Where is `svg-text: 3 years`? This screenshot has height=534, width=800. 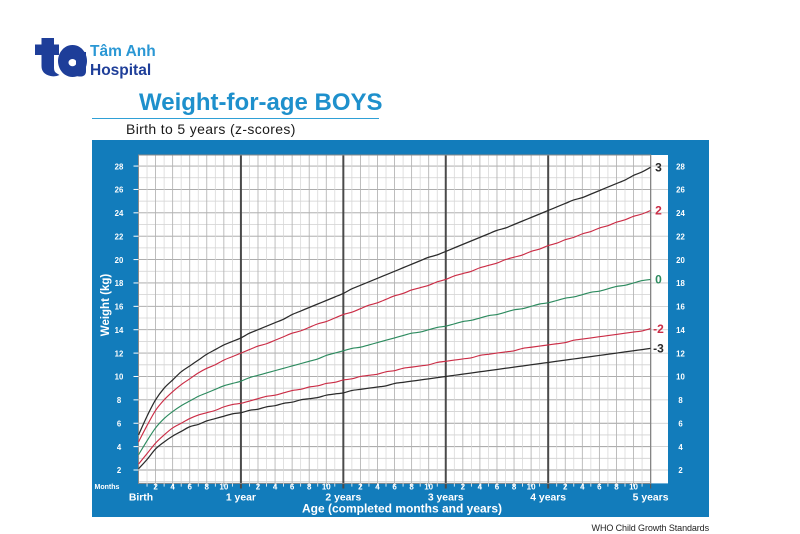 svg-text: 3 years is located at coordinates (446, 497).